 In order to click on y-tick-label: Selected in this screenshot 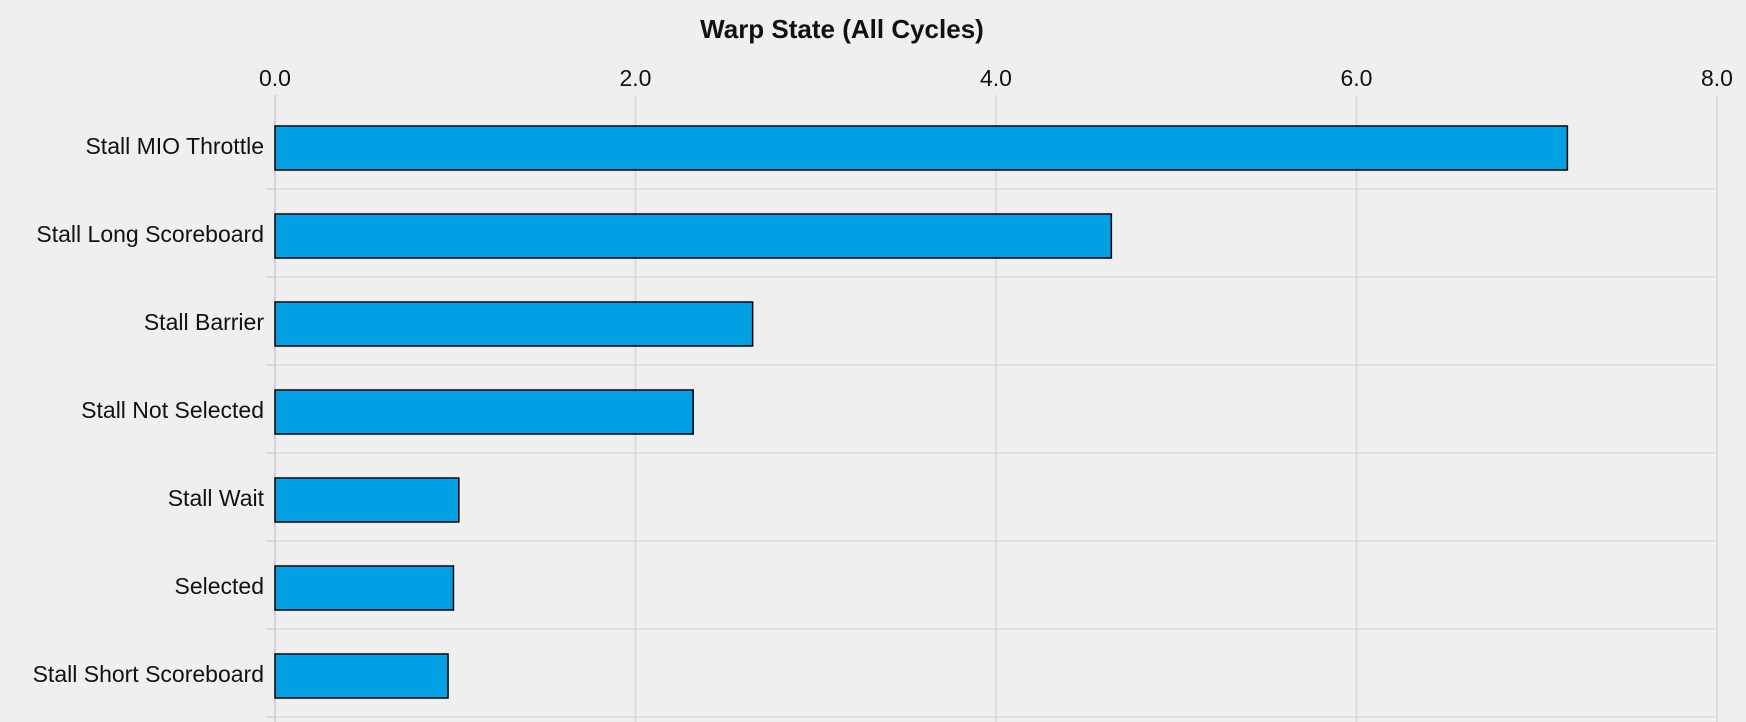, I will do `click(219, 586)`.